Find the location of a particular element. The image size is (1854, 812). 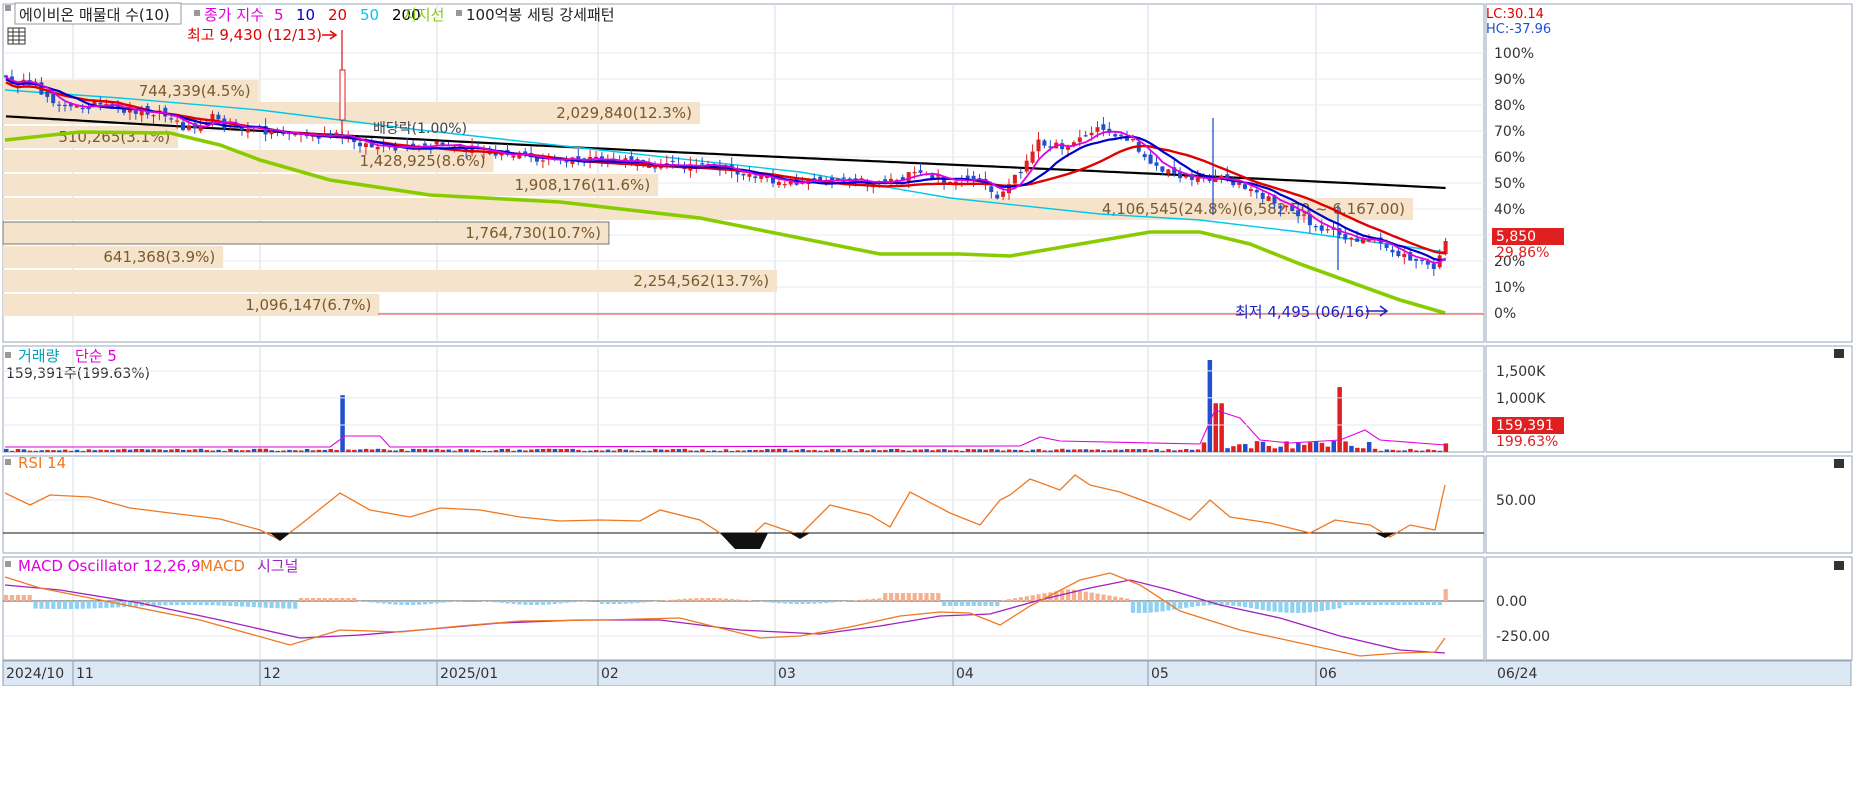

macd-y-tick: 0.00 is located at coordinates (1511, 602).